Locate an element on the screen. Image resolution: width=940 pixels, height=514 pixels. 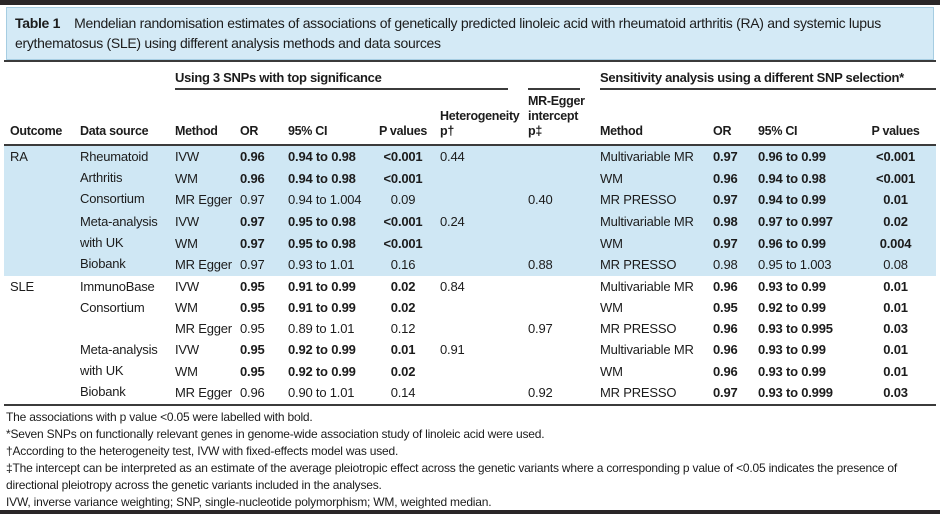
col-header-ci-sensitivity: 95% CI is located at coordinates (805, 118).